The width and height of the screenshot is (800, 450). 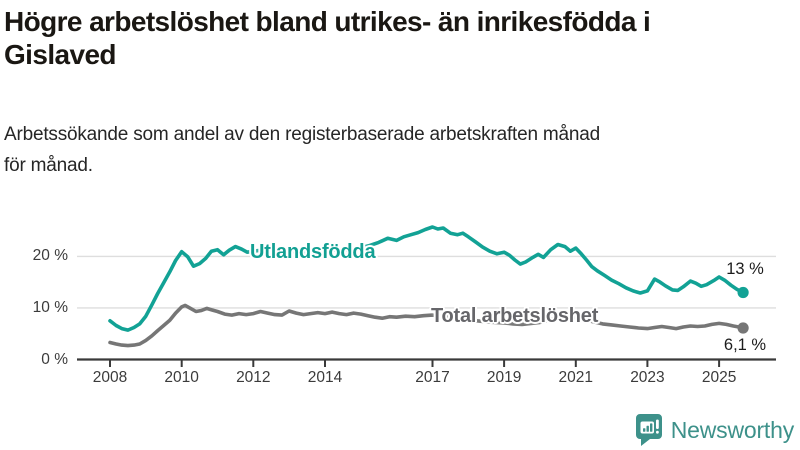 I want to click on x-tick-label: 2008, so click(x=110, y=377).